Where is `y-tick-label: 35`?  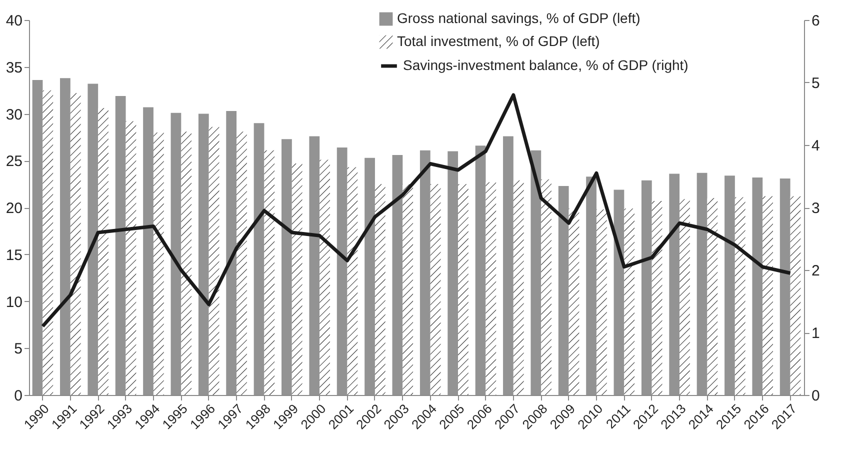
y-tick-label: 35 is located at coordinates (14, 67).